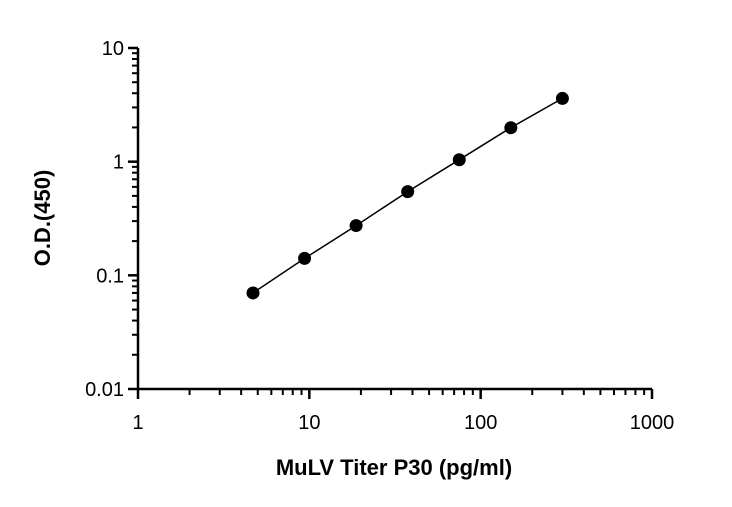 The width and height of the screenshot is (732, 507). Describe the element at coordinates (480, 423) in the screenshot. I see `x-tick-label: 100` at that location.